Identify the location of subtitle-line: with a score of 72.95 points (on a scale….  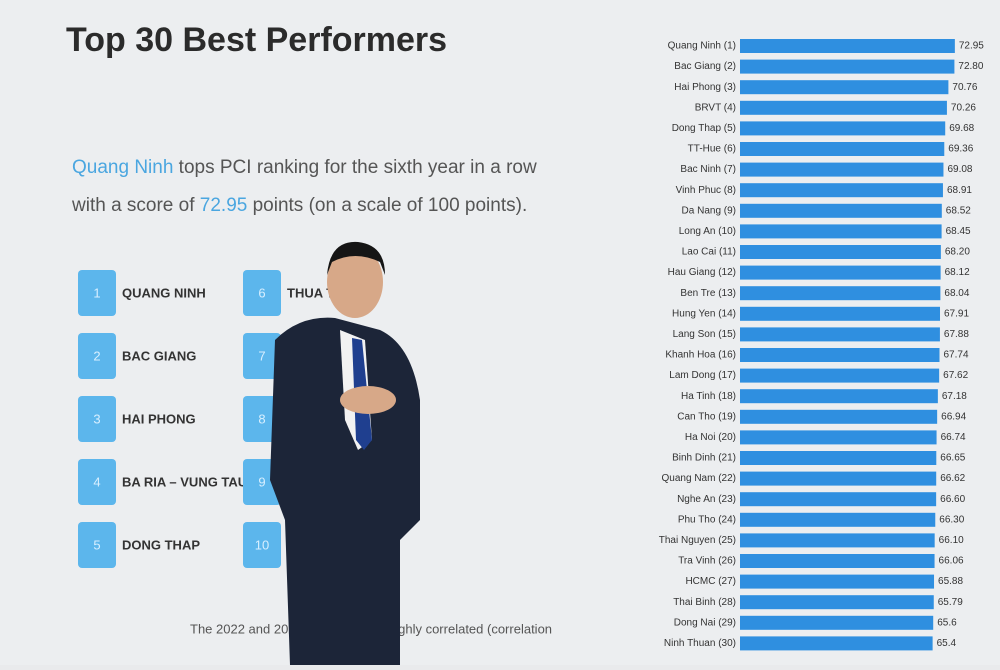
(299, 205).